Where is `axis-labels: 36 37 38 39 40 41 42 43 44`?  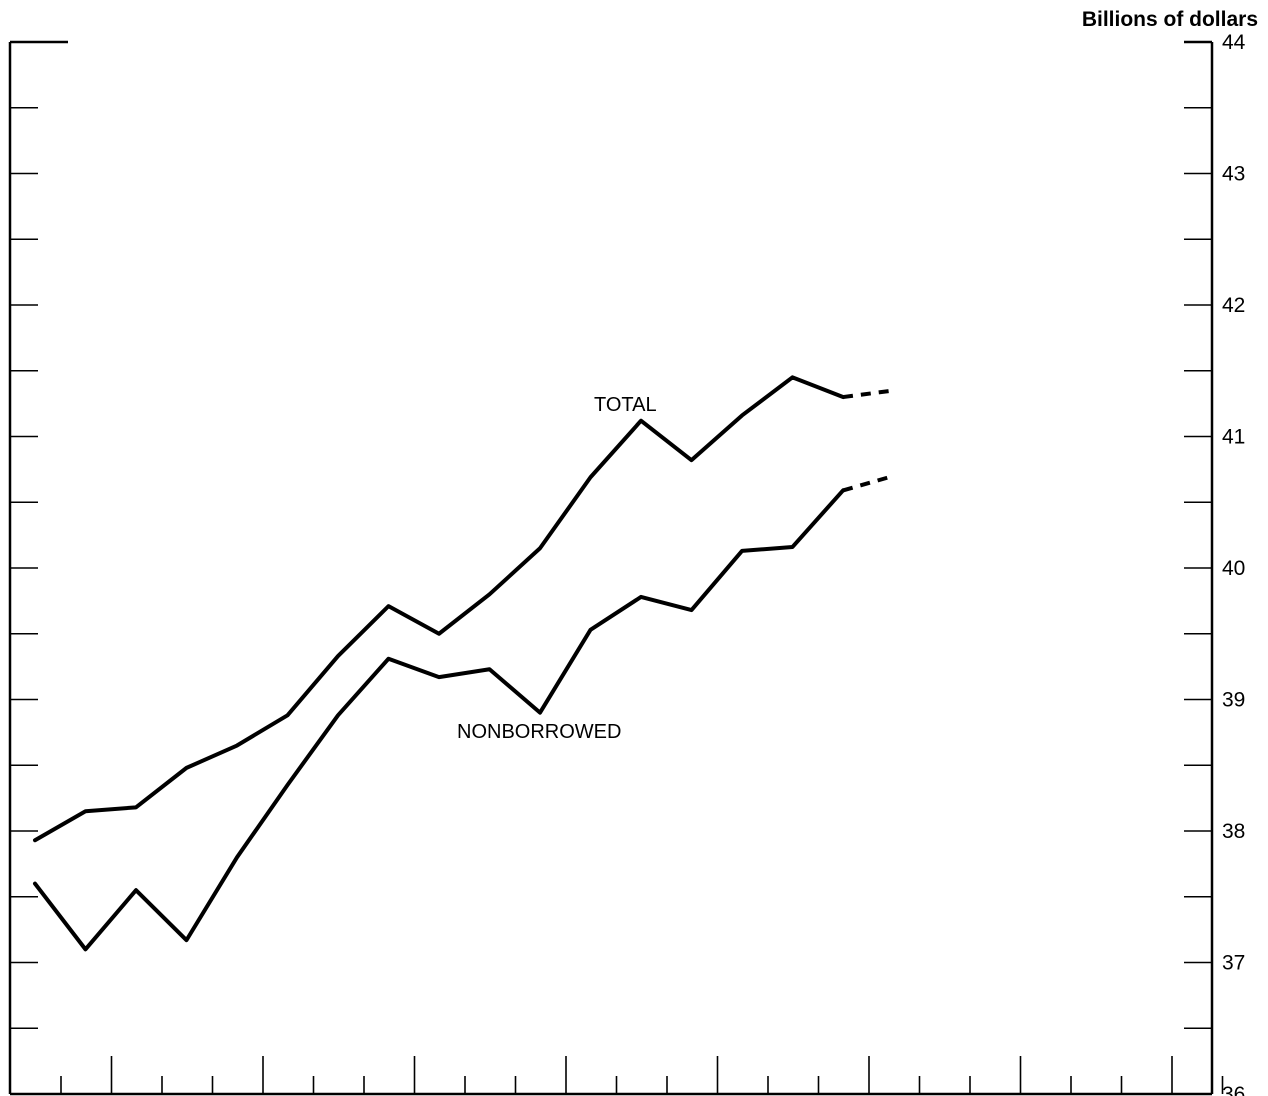
axis-labels: 36 37 38 39 40 41 42 43 44 is located at coordinates (1234, 563).